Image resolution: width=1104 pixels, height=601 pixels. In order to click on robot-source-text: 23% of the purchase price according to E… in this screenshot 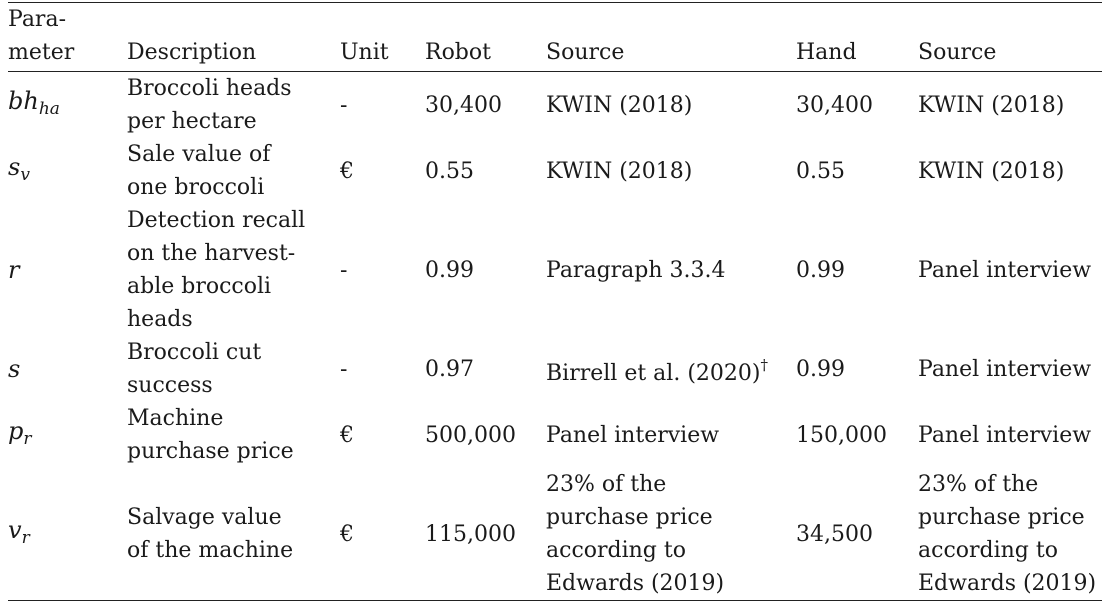, I will do `click(635, 534)`.